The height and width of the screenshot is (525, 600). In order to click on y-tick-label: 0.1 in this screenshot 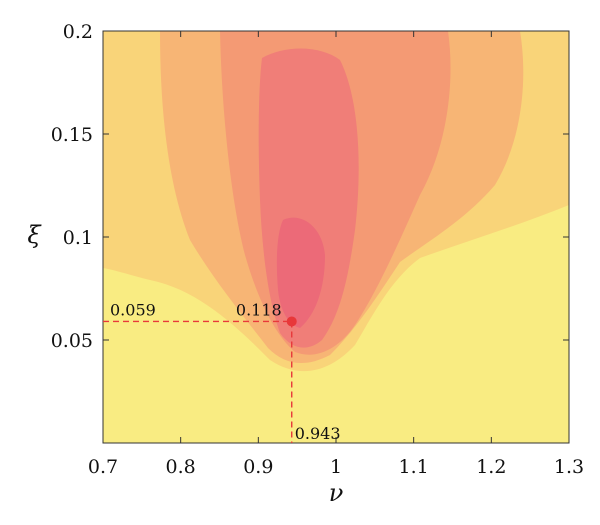, I will do `click(78, 238)`.